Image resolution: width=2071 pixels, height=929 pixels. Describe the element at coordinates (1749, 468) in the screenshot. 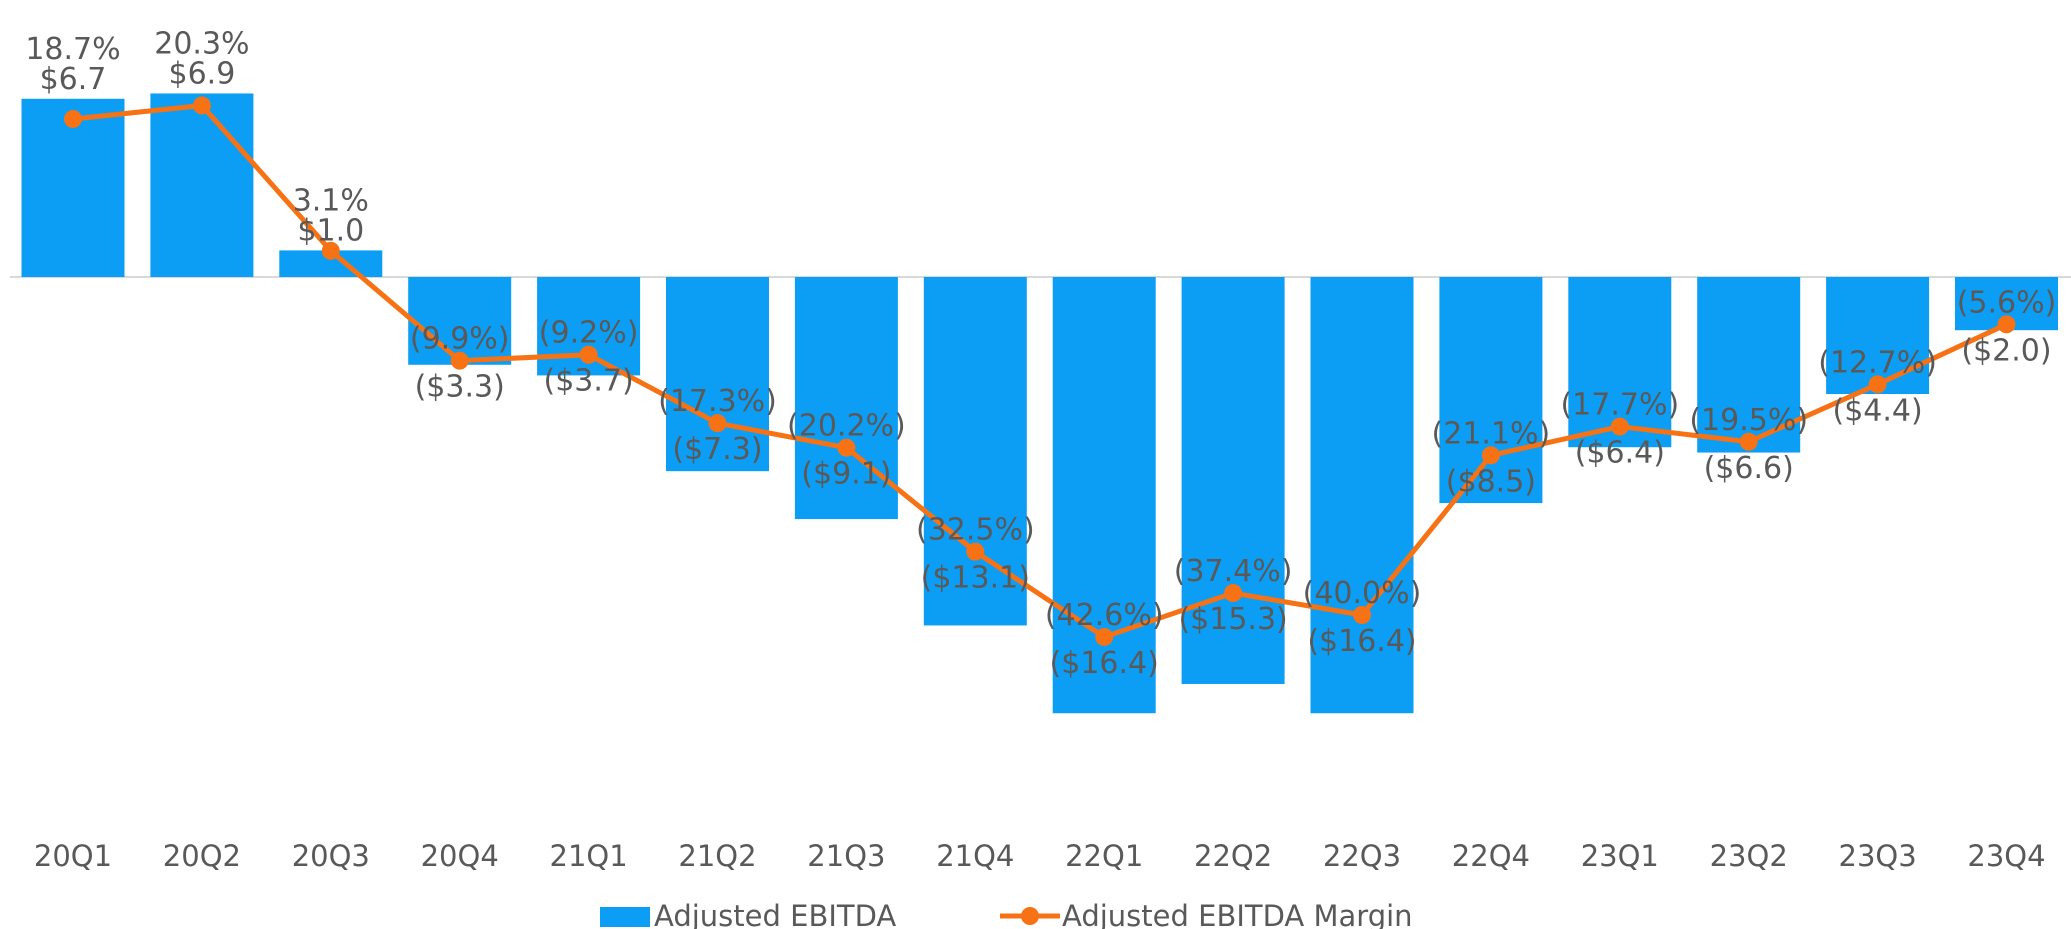

I see `bar-value-label-23Q2: ($6.6)` at that location.